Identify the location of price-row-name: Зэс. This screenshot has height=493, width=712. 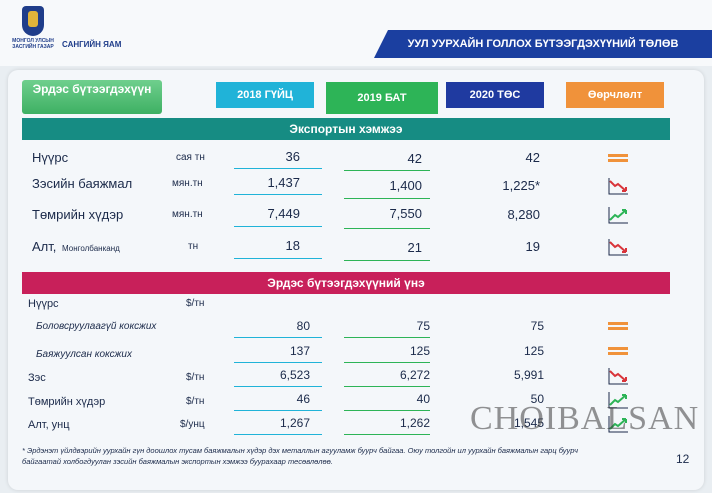
(37, 378).